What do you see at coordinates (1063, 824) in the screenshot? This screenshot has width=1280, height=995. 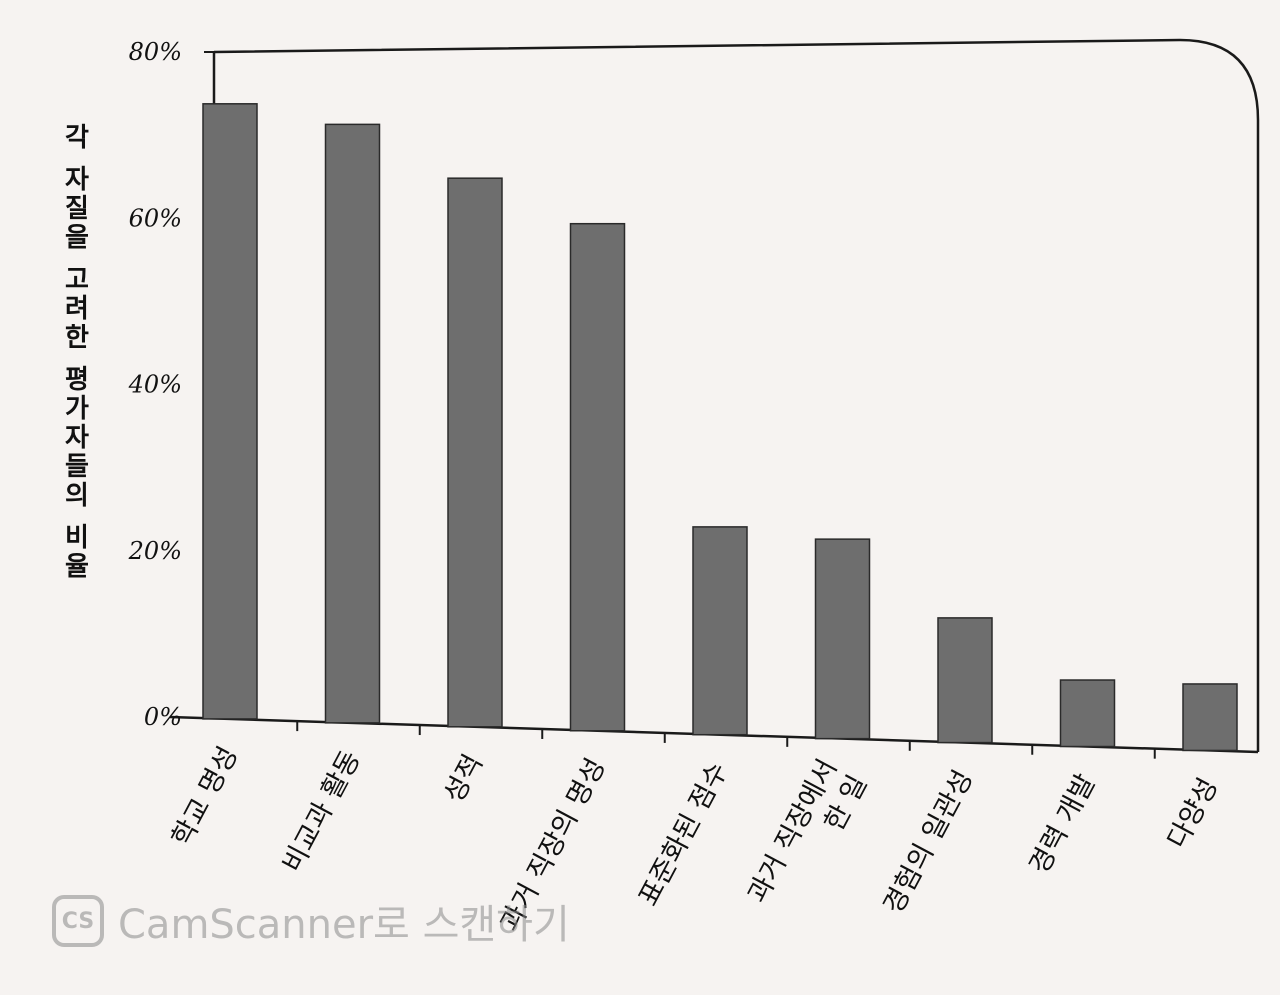 I see `x-category-label: 경력 개발` at bounding box center [1063, 824].